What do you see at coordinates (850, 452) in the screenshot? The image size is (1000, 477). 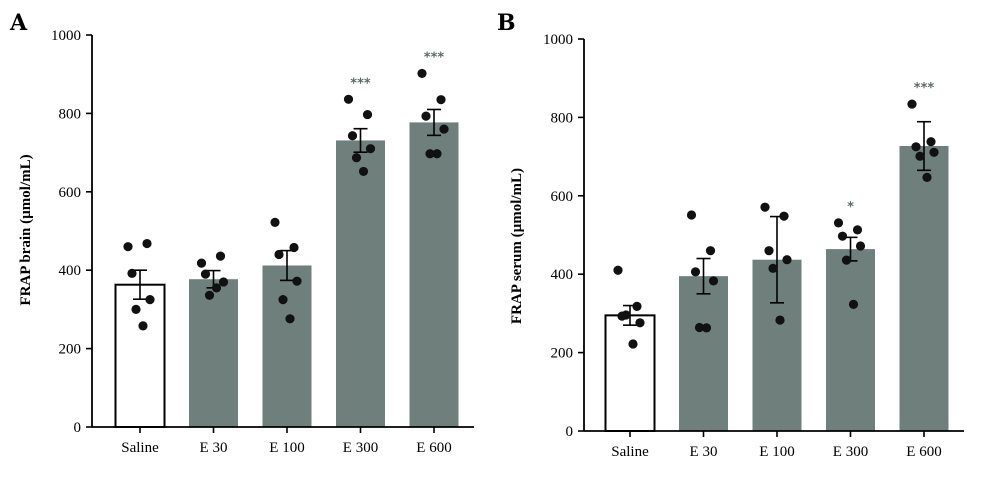 I see `x-tick-label: E 300` at bounding box center [850, 452].